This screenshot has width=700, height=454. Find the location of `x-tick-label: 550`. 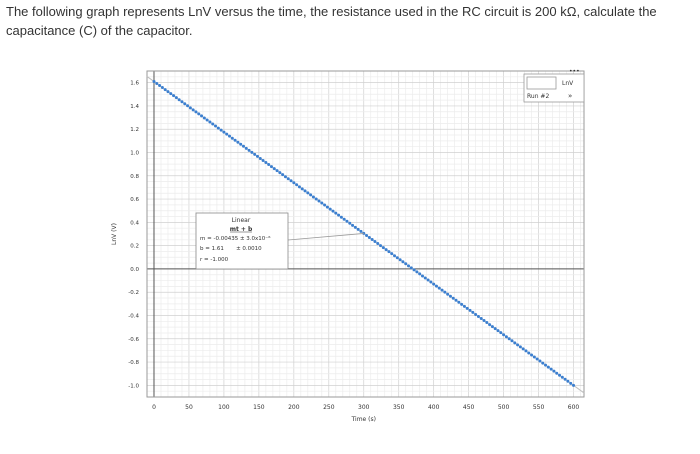

x-tick-label: 550 is located at coordinates (539, 407).